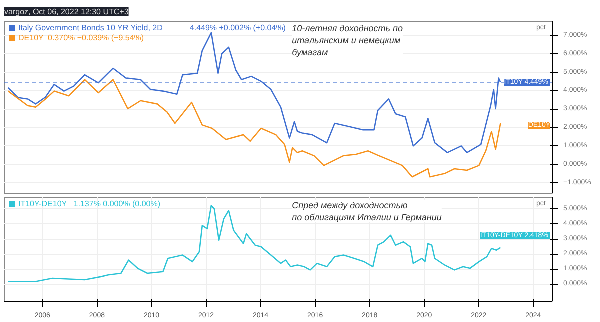 The height and width of the screenshot is (322, 600). Describe the element at coordinates (96, 38) in the screenshot. I see `annotation: 0.370% −0.039% (−9.54%)` at that location.